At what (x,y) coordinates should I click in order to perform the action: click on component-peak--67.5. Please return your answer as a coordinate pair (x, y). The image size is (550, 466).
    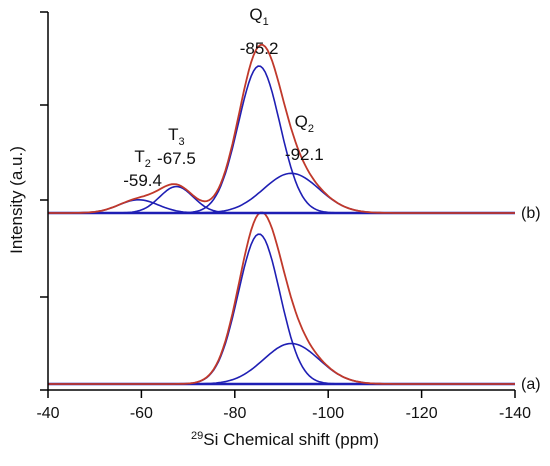
    Looking at the image, I should click on (281, 199).